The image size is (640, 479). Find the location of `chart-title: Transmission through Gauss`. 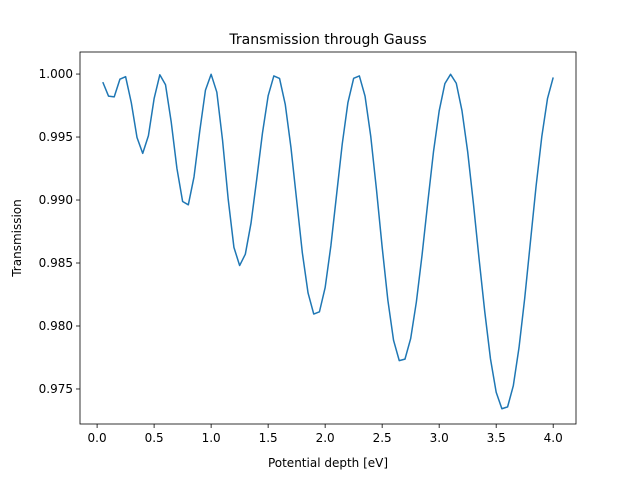

chart-title: Transmission through Gauss is located at coordinates (327, 40).